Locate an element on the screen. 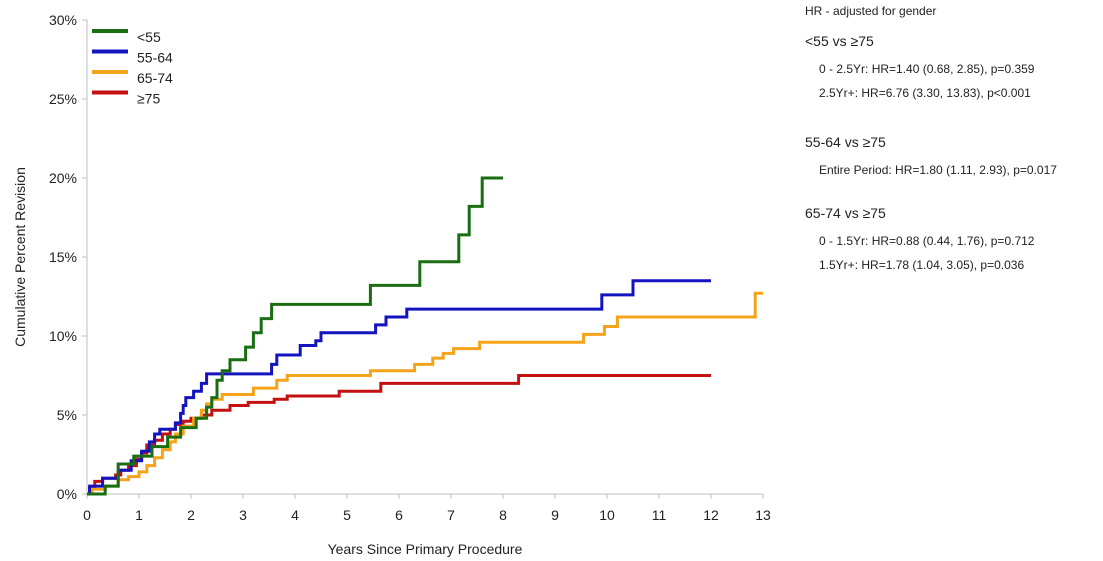 Image resolution: width=1103 pixels, height=561 pixels. hazard-ratio-line: 0 - 1.5Yr: HR=0.88 (0.44, 1.76), p=0.712 is located at coordinates (927, 241).